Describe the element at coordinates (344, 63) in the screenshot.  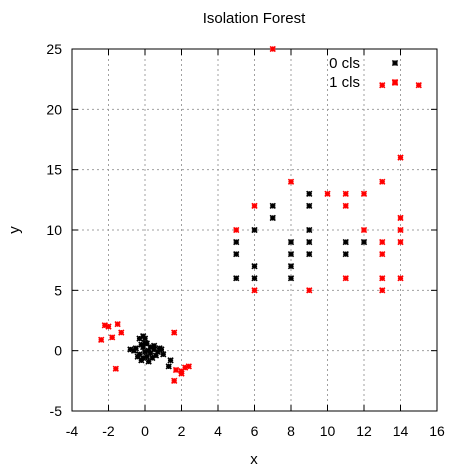
I see `legend-label: 0 cls` at that location.